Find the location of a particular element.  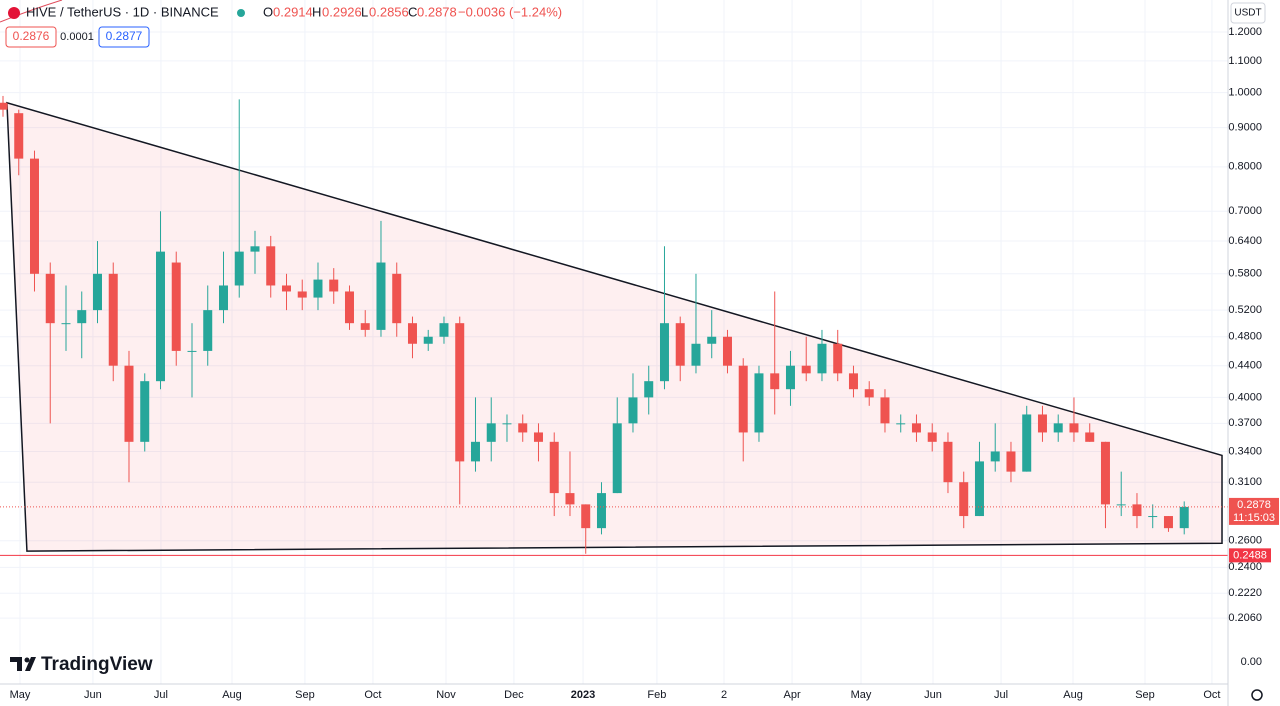

ohlc-label: L is located at coordinates (364, 11).